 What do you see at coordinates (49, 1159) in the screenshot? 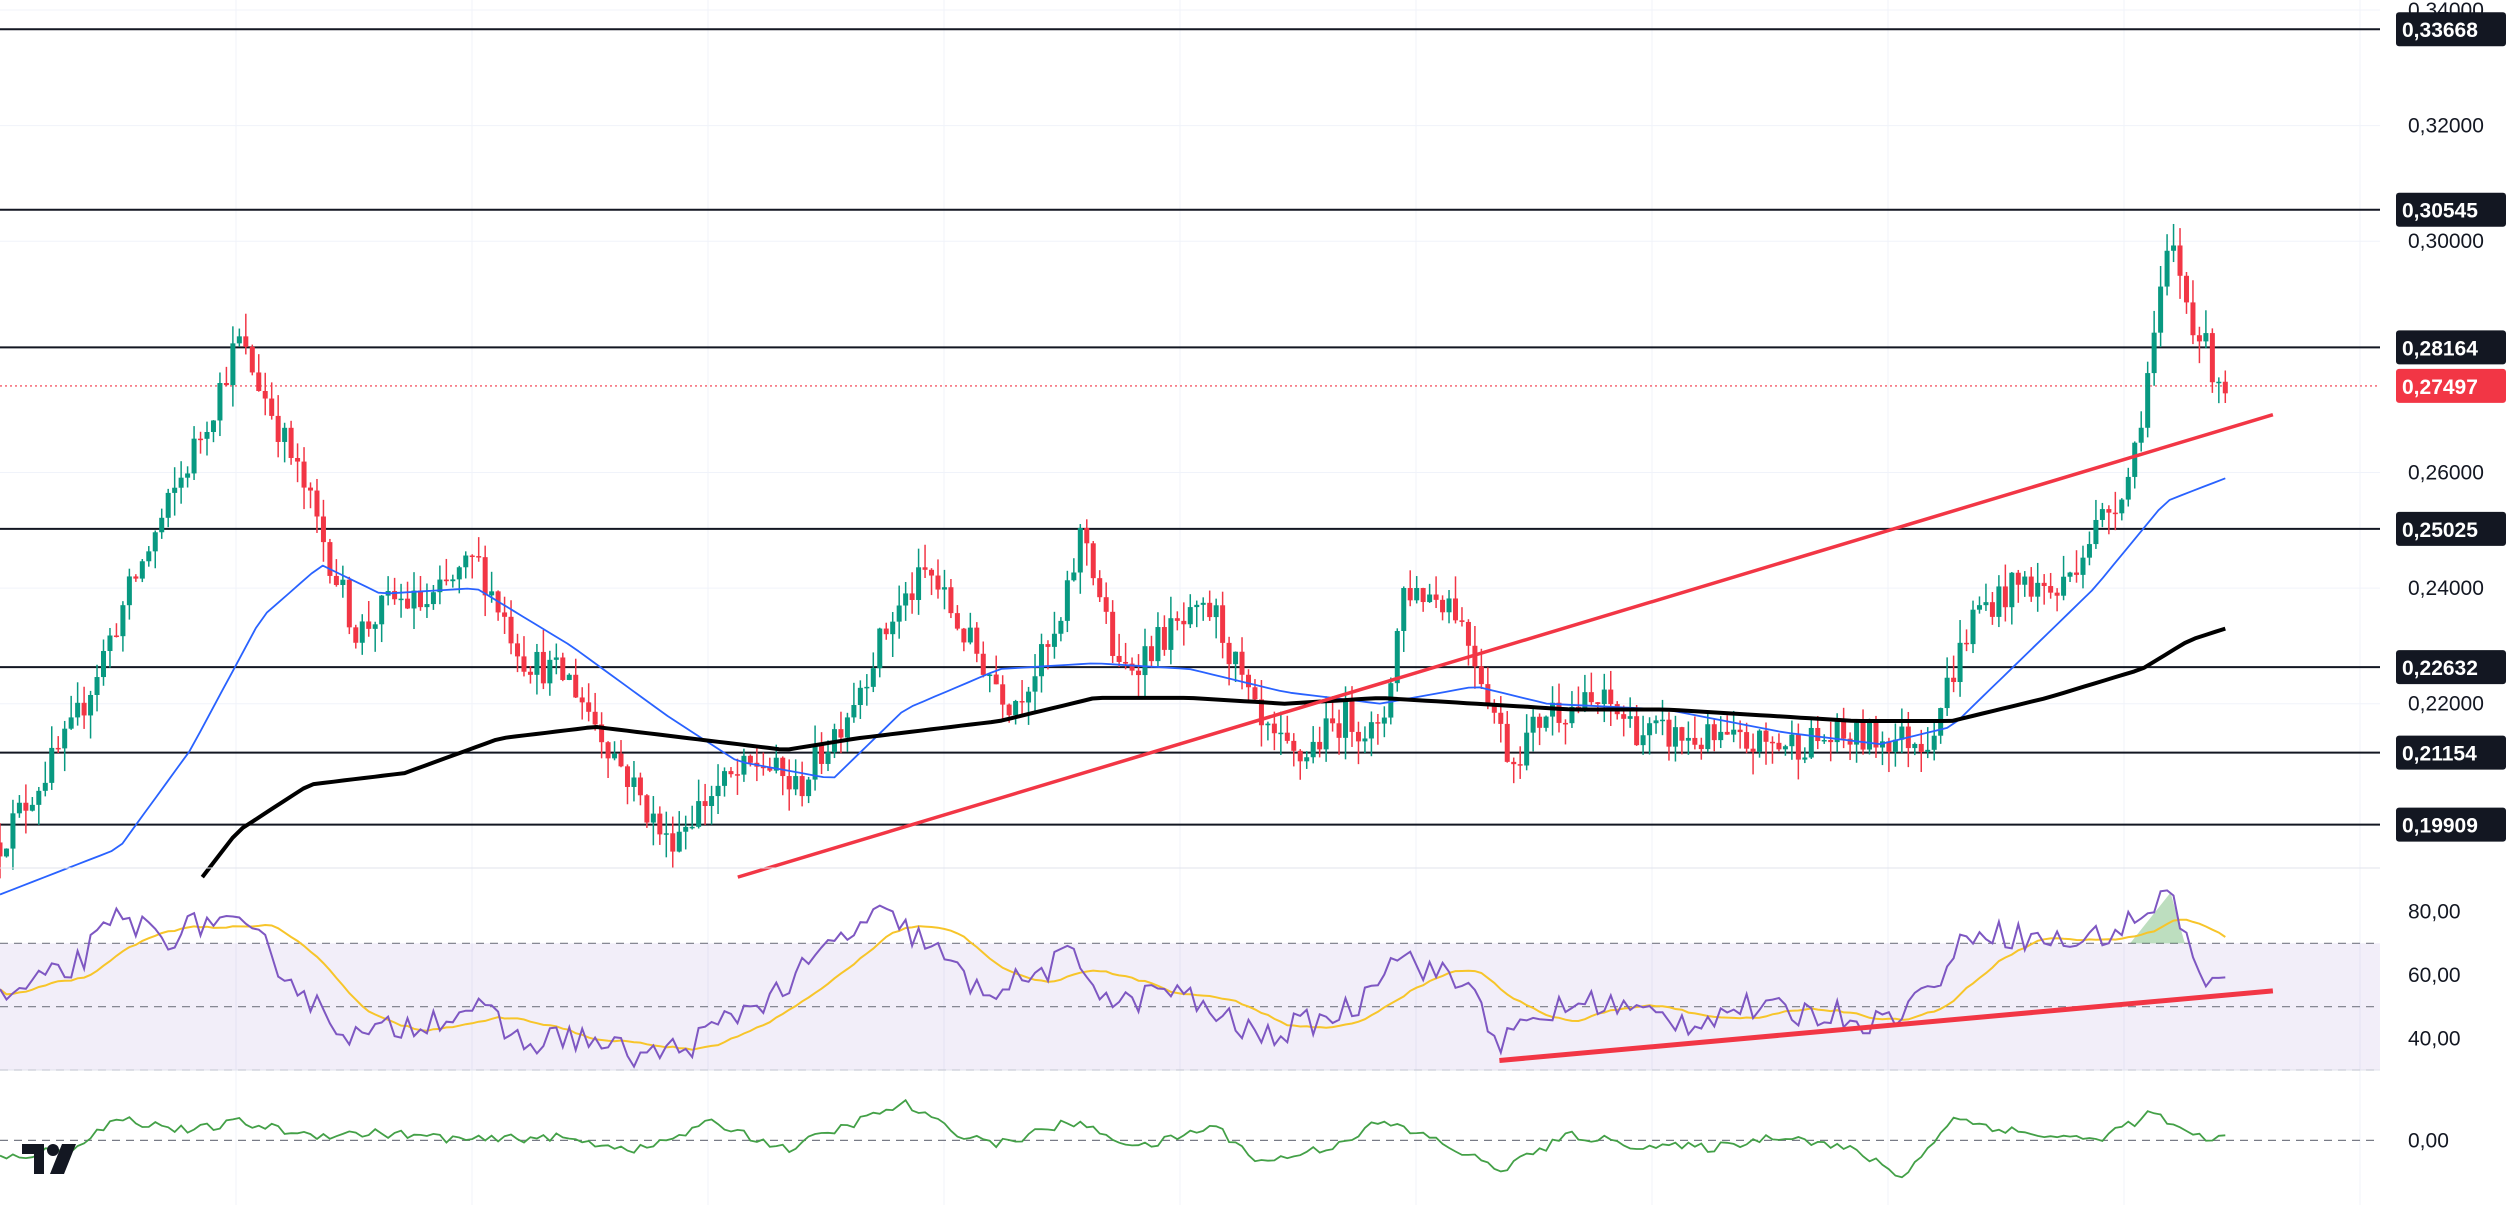
I see `tradingview-logo-icon` at bounding box center [49, 1159].